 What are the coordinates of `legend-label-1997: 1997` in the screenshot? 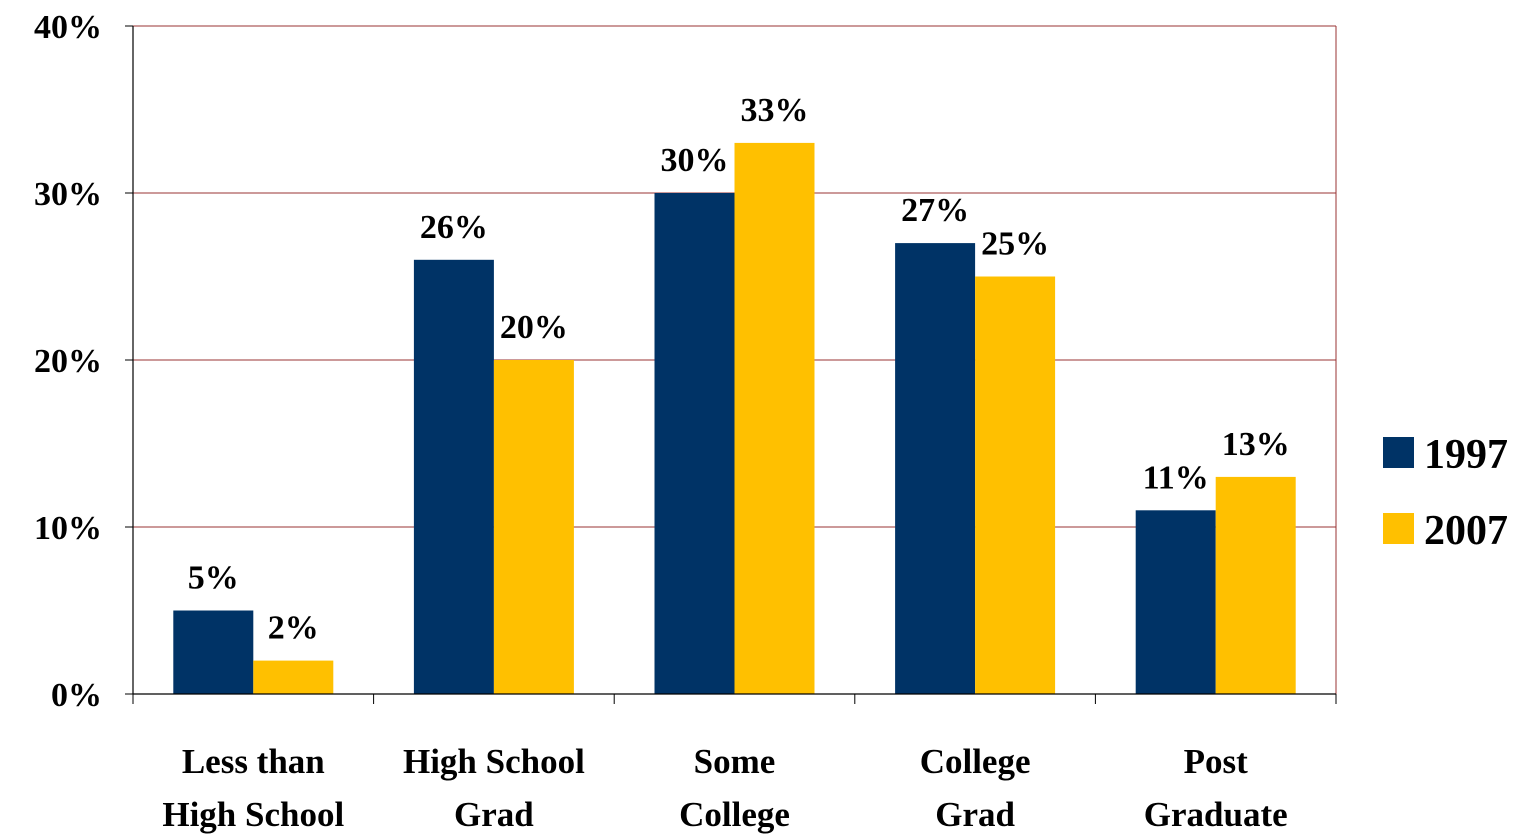 It's located at (1466, 455).